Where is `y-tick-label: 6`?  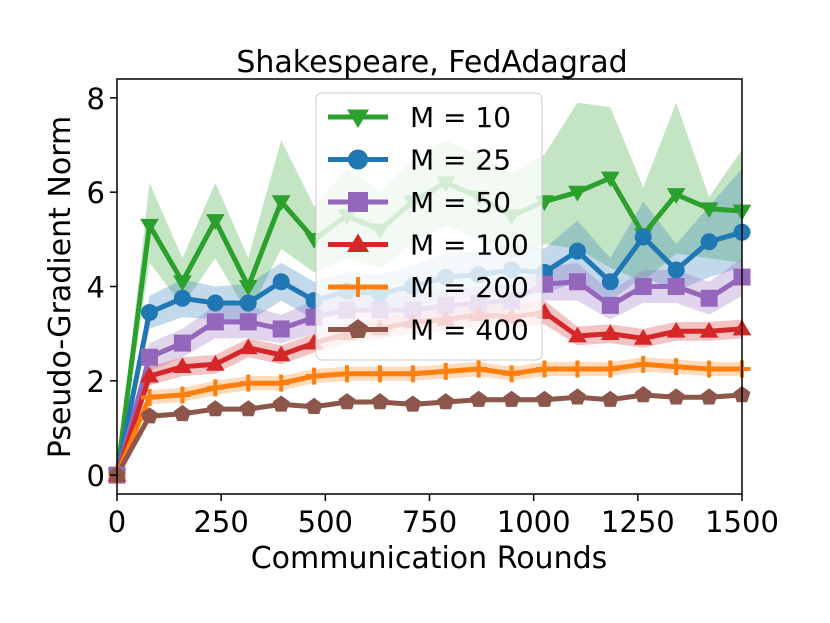
y-tick-label: 6 is located at coordinates (96, 193).